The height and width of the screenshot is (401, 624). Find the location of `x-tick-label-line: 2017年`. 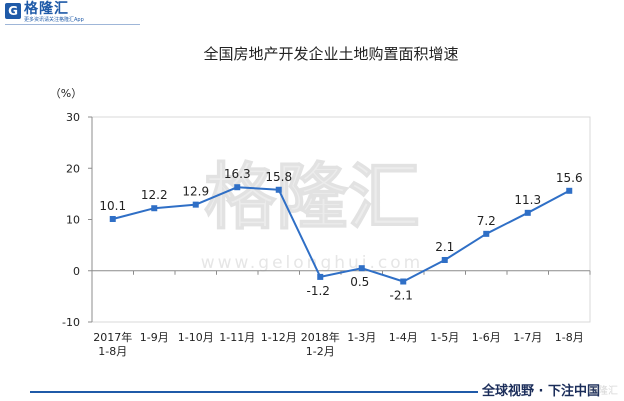

x-tick-label-line: 2017年 is located at coordinates (112, 337).